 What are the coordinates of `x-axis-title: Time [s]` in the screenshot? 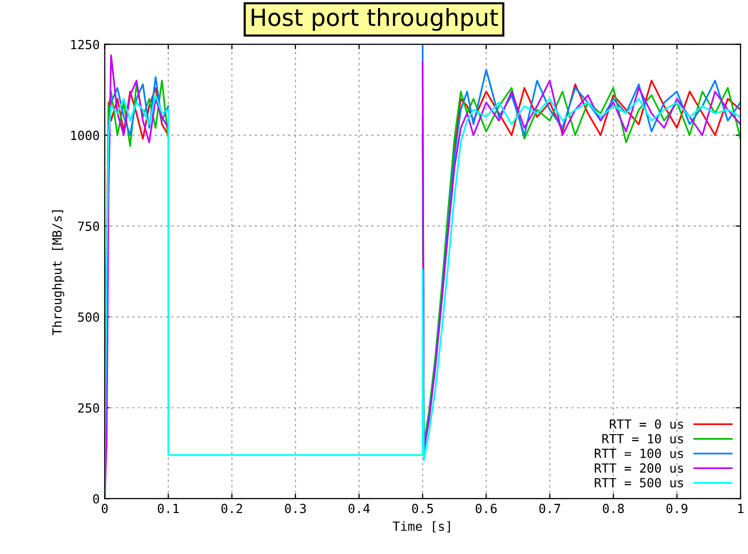 It's located at (421, 526).